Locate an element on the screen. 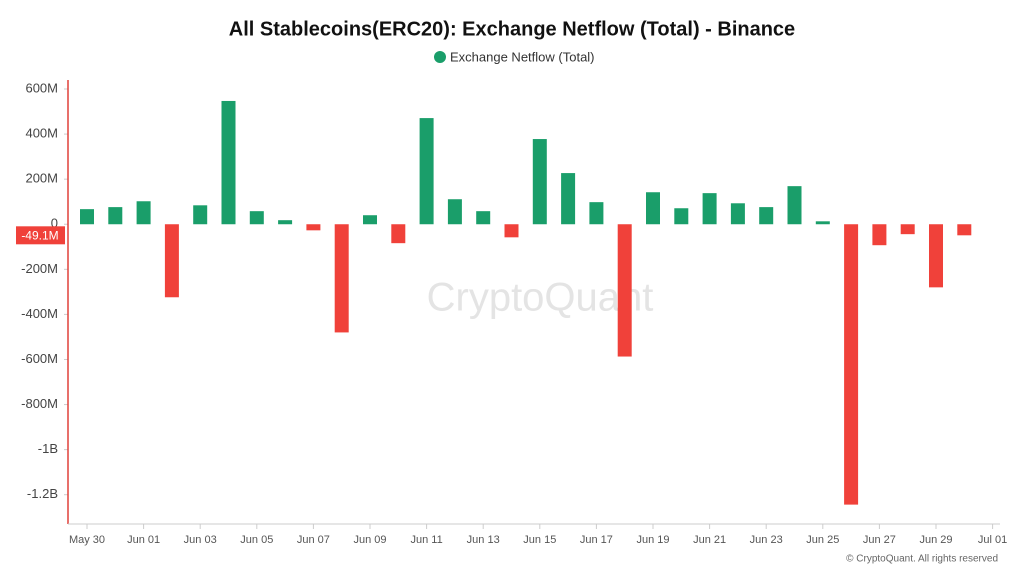 The height and width of the screenshot is (576, 1024). x-tick-label: Jun 29 is located at coordinates (935, 540).